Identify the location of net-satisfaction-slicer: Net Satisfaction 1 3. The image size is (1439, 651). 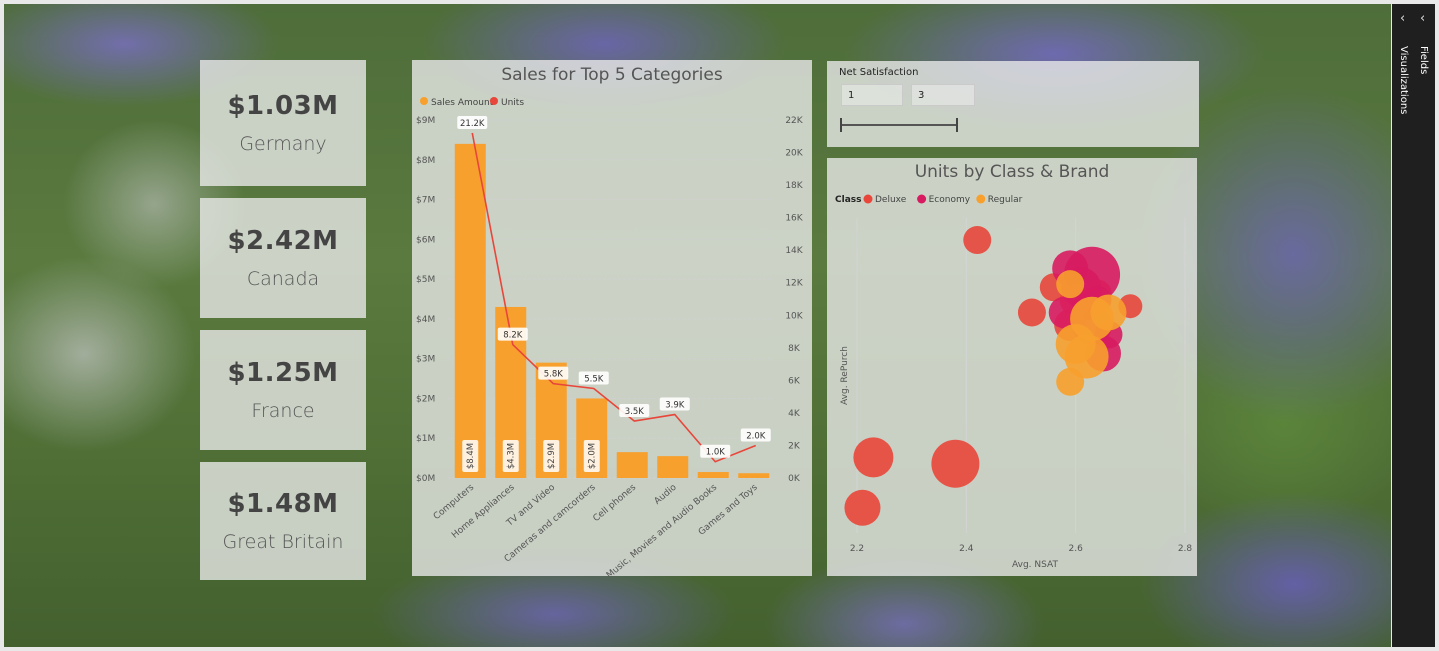
(1013, 104).